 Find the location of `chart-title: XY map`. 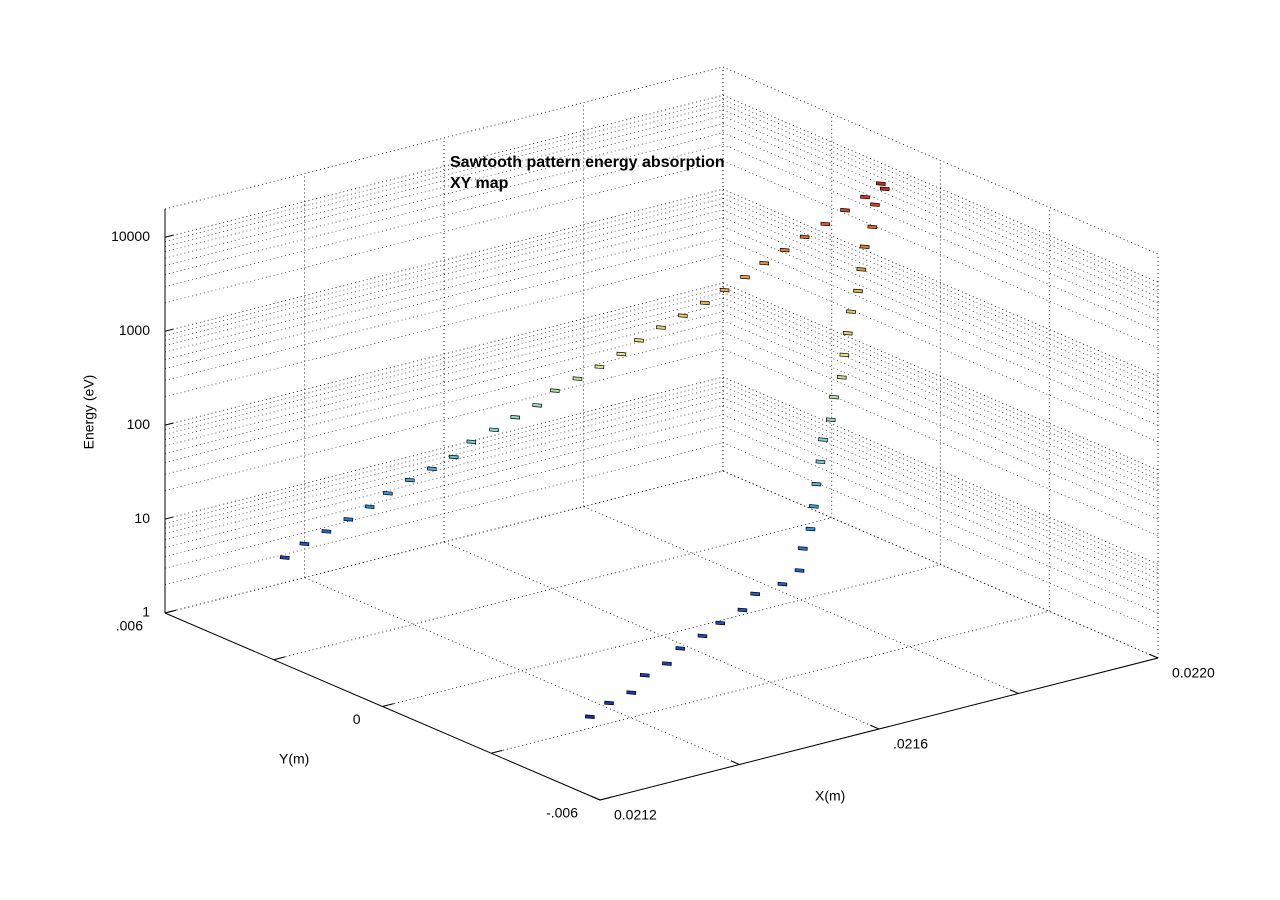

chart-title: XY map is located at coordinates (479, 183).